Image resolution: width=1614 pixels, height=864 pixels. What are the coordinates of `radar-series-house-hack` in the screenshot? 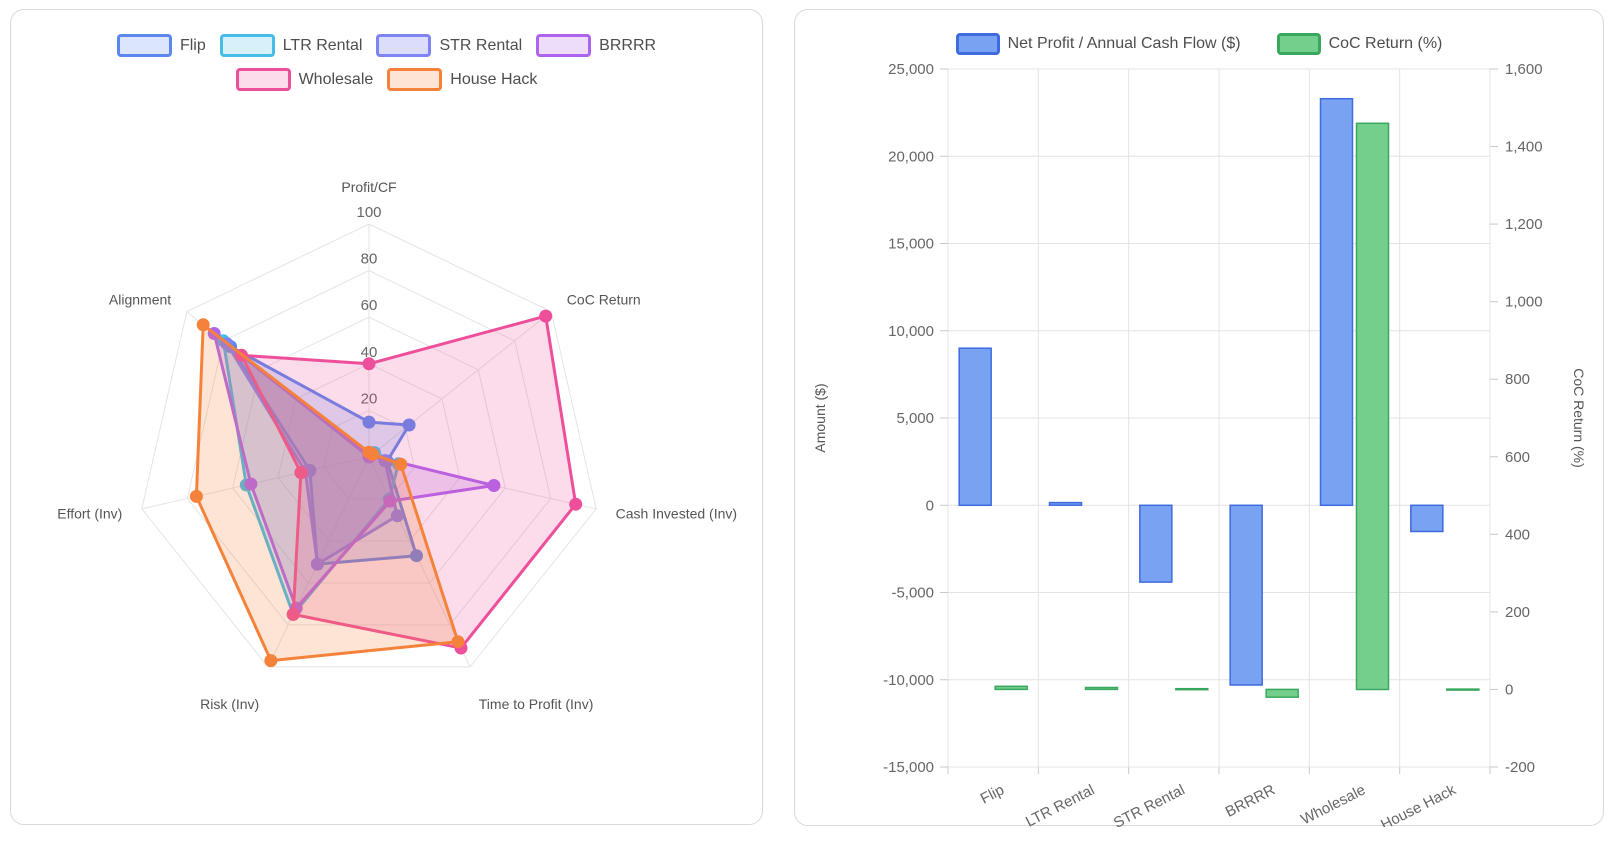 It's located at (327, 493).